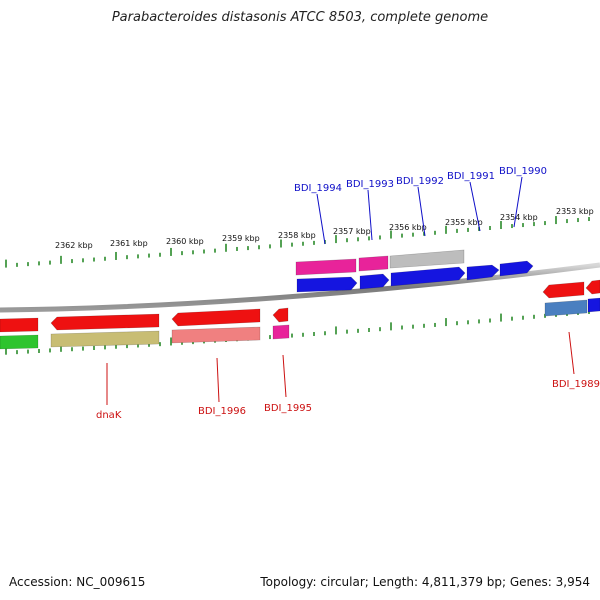 The image size is (600, 600). What do you see at coordinates (593, 305) in the screenshot?
I see `gene-feature-right-edge-blue` at bounding box center [593, 305].